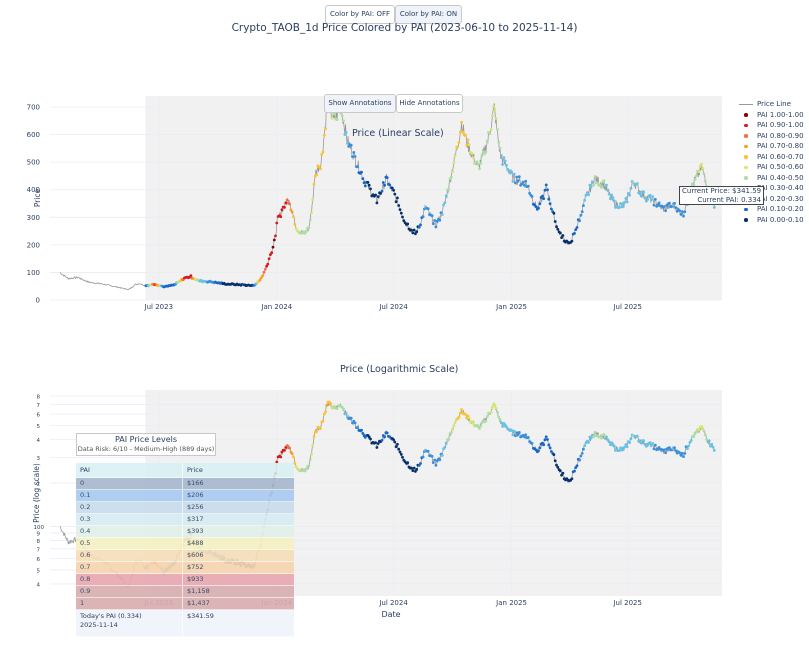 The height and width of the screenshot is (650, 809). Describe the element at coordinates (129, 579) in the screenshot. I see `pai-cell: 0.8` at that location.